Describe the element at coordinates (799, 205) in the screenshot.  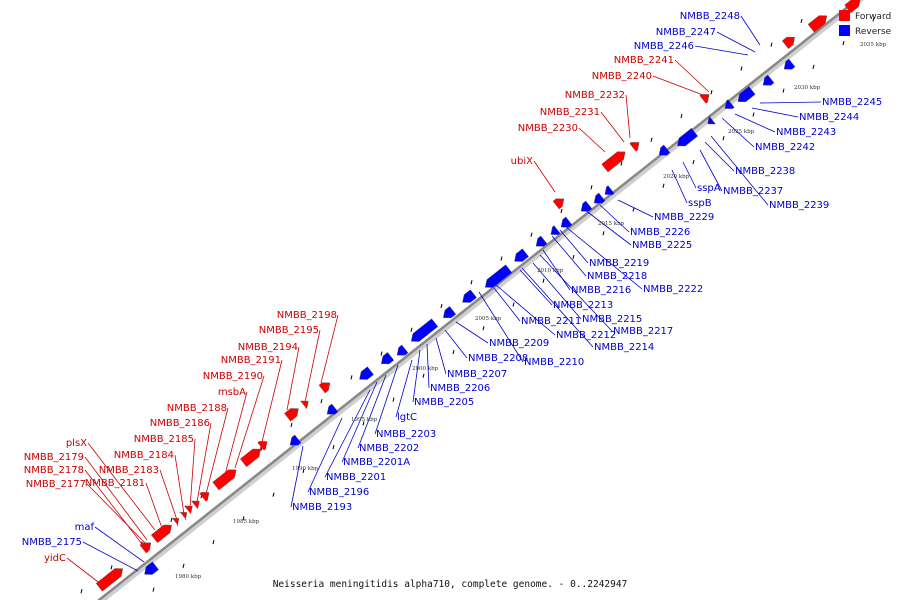
I see `gene-label-nmbb-2239: NMBB_2239` at that location.